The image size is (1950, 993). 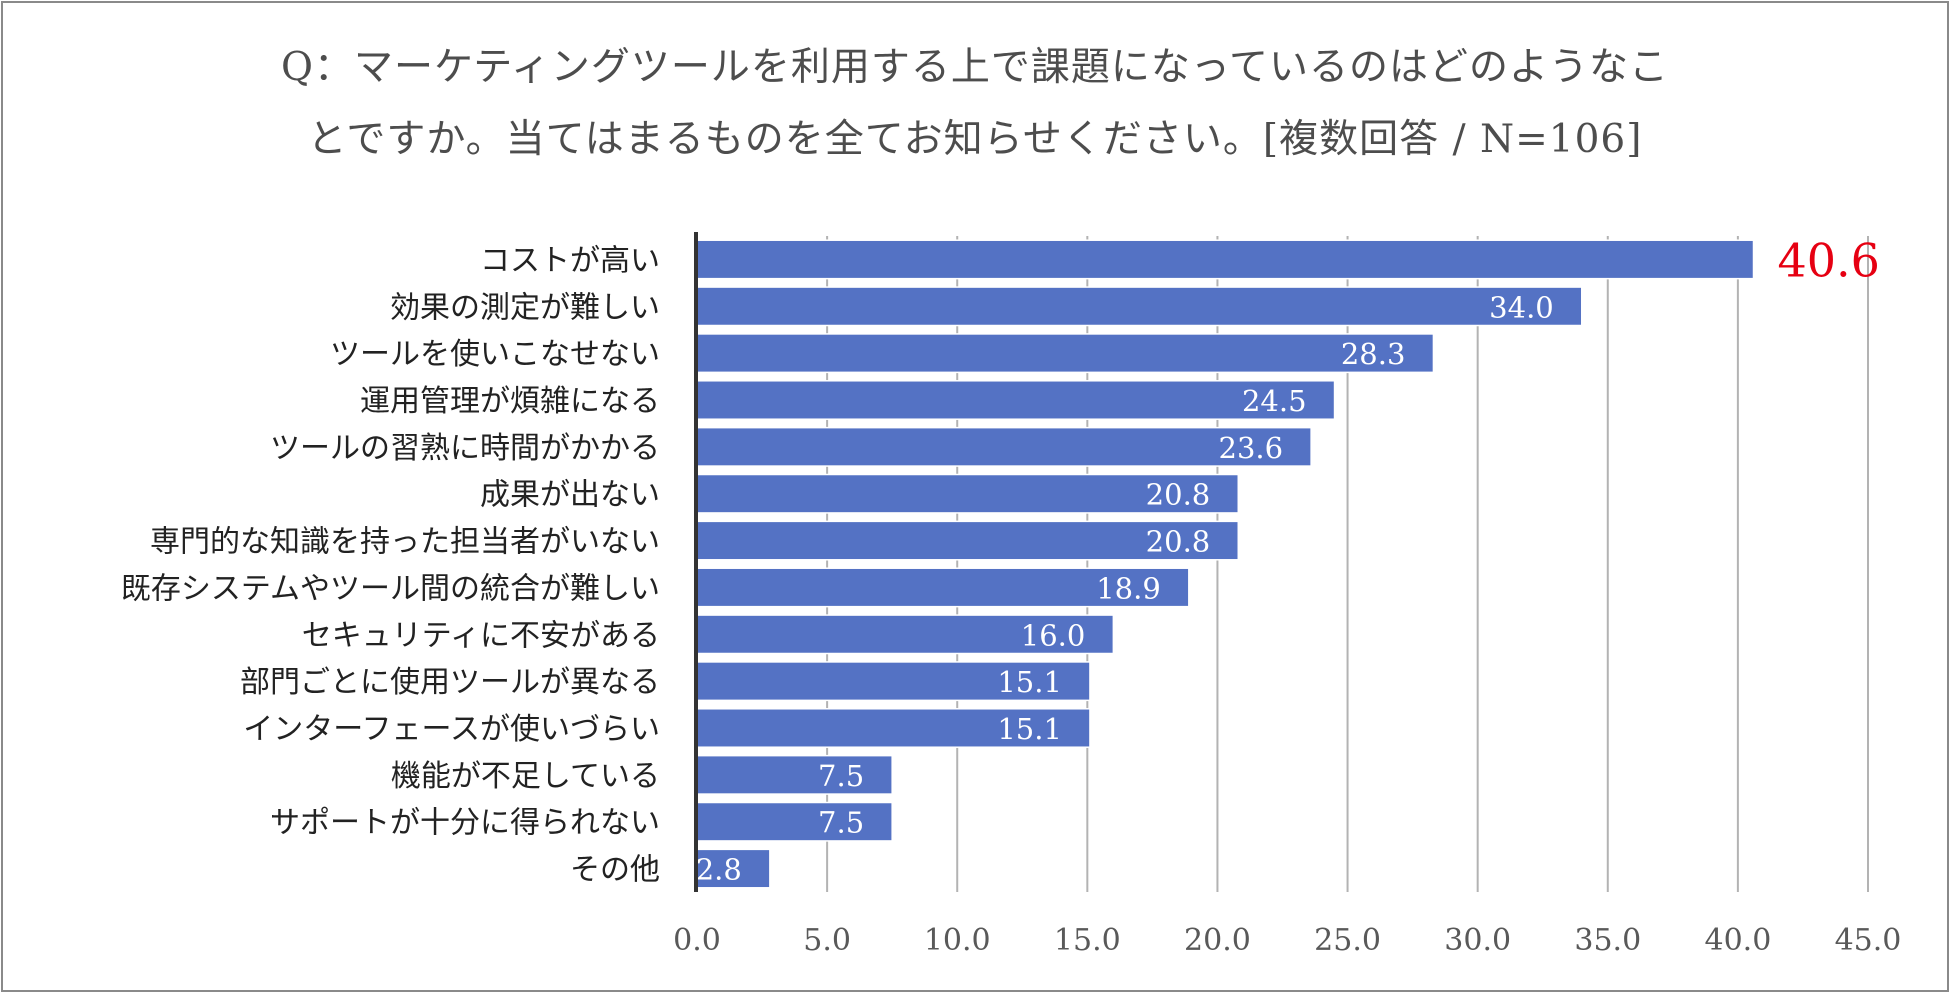 What do you see at coordinates (510, 401) in the screenshot?
I see `category-label: 運用管理が煩雑になる` at bounding box center [510, 401].